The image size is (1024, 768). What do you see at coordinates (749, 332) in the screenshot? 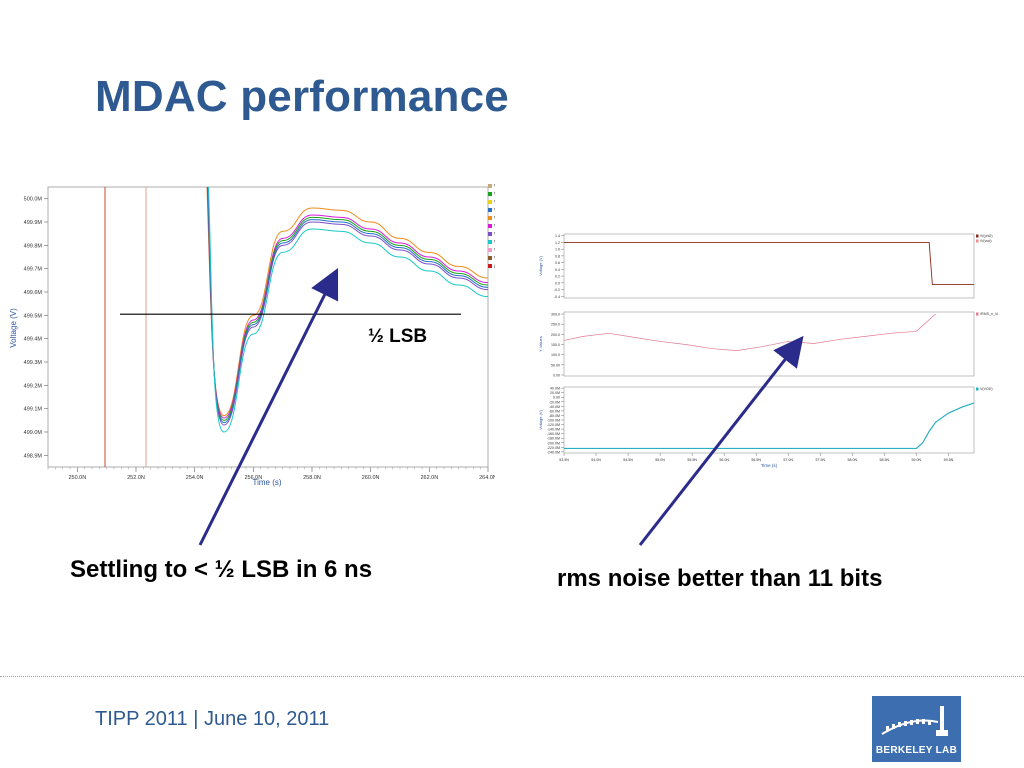
I see `rms-noise-panel-trace` at bounding box center [749, 332].